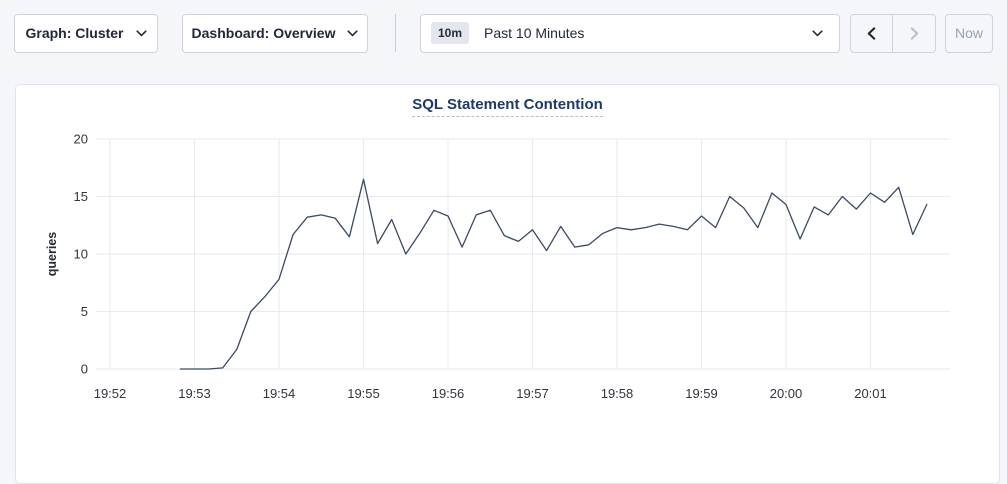 The width and height of the screenshot is (1007, 484). What do you see at coordinates (81, 139) in the screenshot?
I see `y-tick-label: 20` at bounding box center [81, 139].